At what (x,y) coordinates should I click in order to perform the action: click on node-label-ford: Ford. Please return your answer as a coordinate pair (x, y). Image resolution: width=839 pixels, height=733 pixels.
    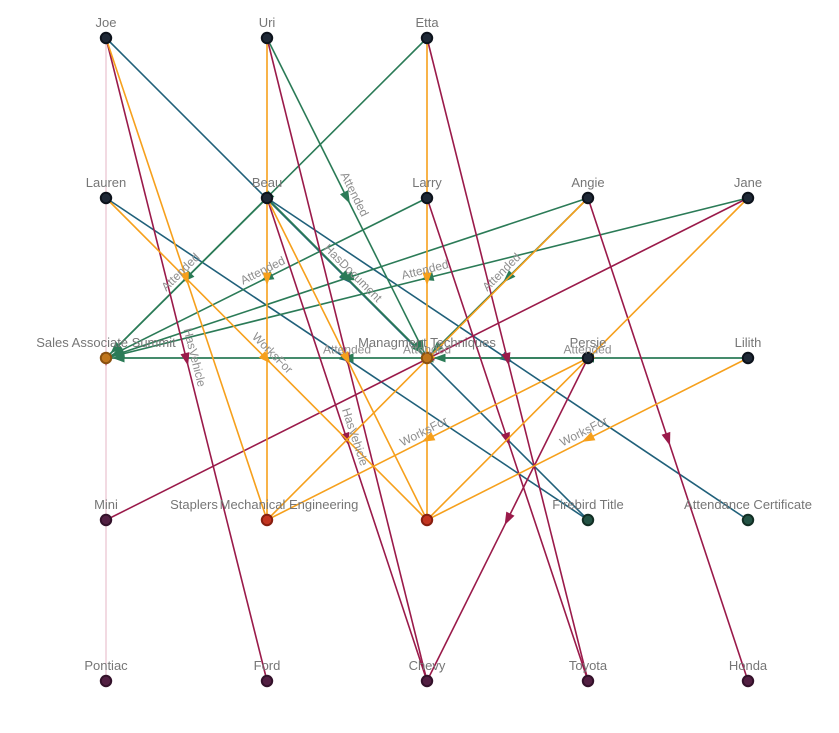
    Looking at the image, I should click on (267, 665).